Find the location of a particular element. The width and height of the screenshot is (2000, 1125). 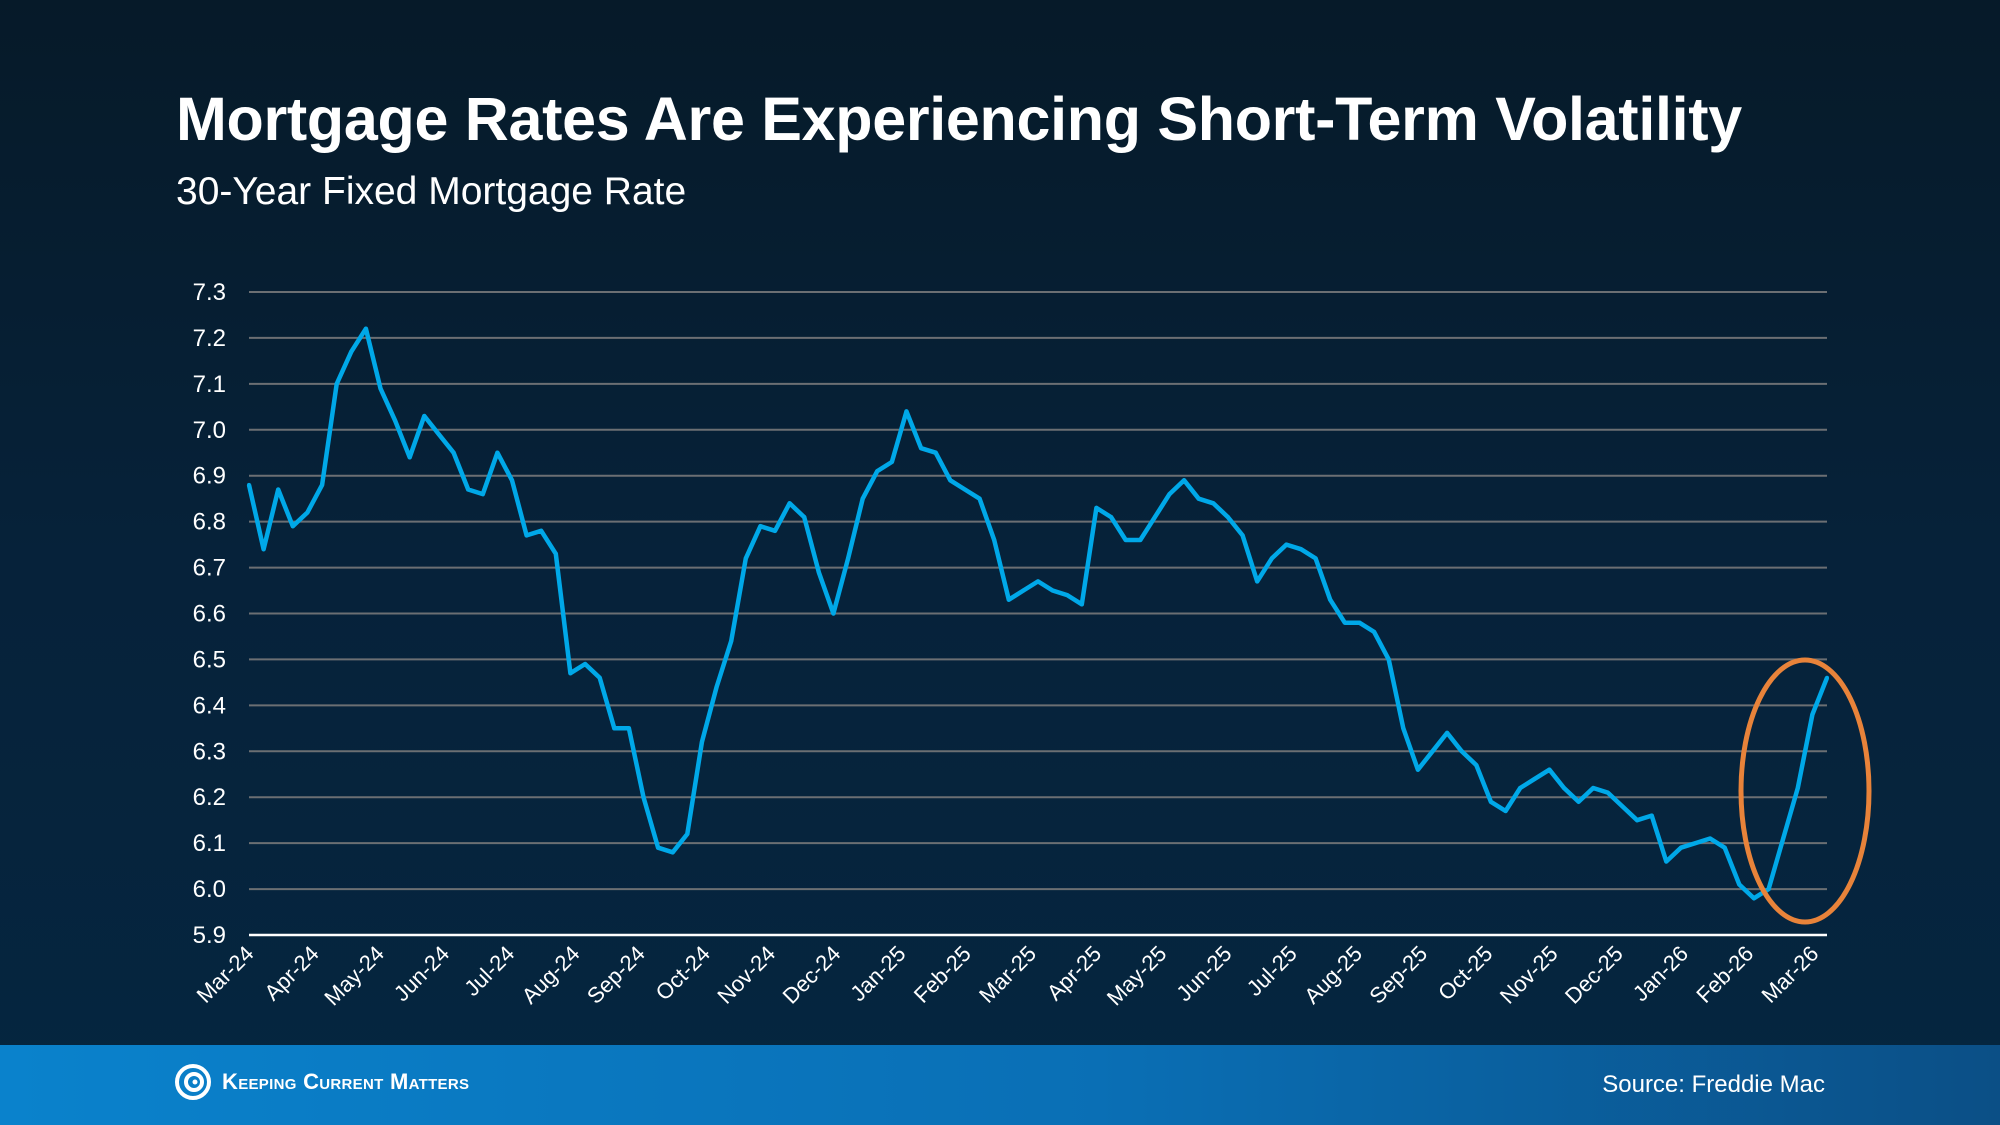

y-tick-label: 6.8 is located at coordinates (209, 522).